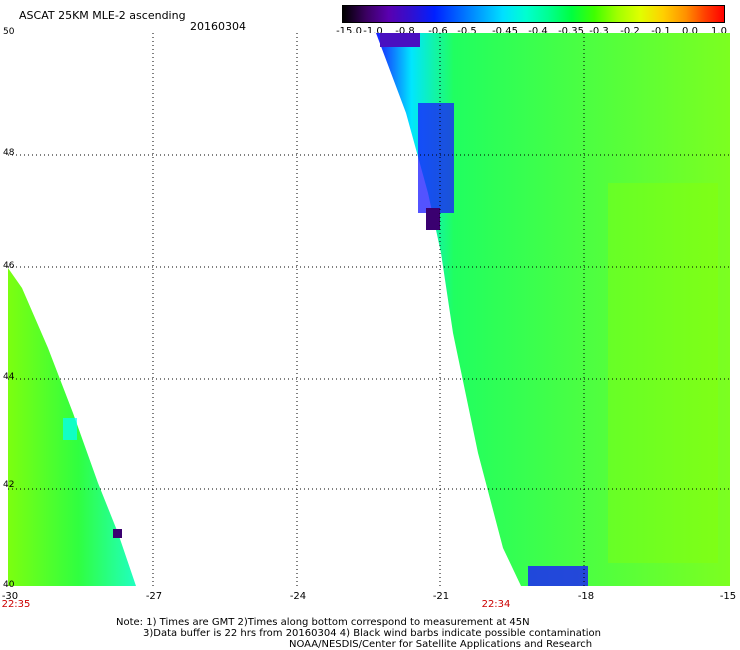  I want to click on colorbar-label: -0.5, so click(467, 31).